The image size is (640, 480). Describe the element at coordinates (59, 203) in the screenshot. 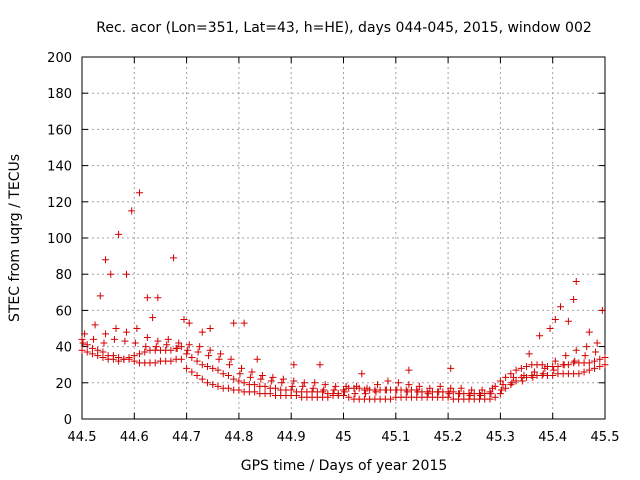

I see `y-tick-label: 120` at that location.